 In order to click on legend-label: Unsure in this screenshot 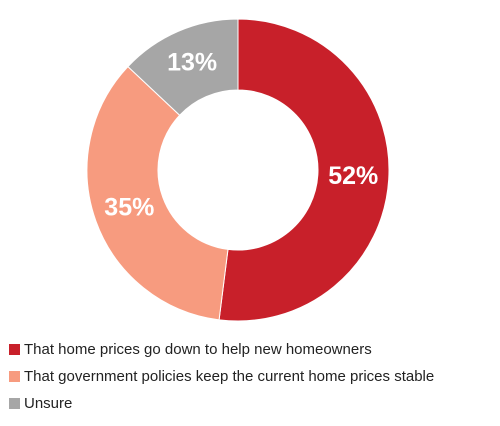, I will do `click(48, 403)`.